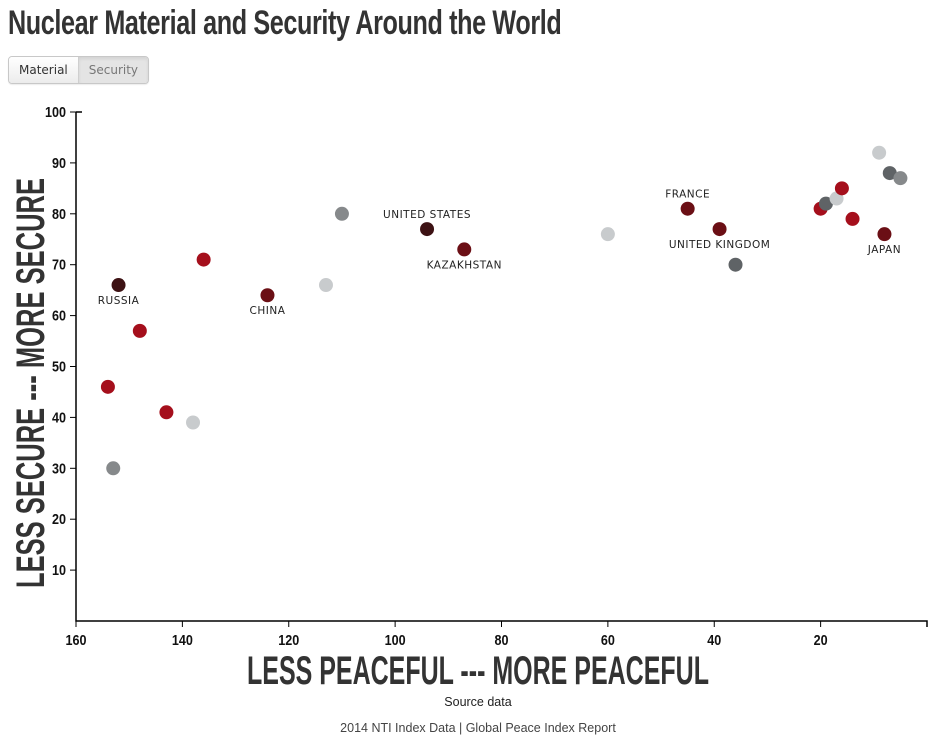 The width and height of the screenshot is (940, 744). What do you see at coordinates (59, 519) in the screenshot?
I see `y-tick-label: 20` at bounding box center [59, 519].